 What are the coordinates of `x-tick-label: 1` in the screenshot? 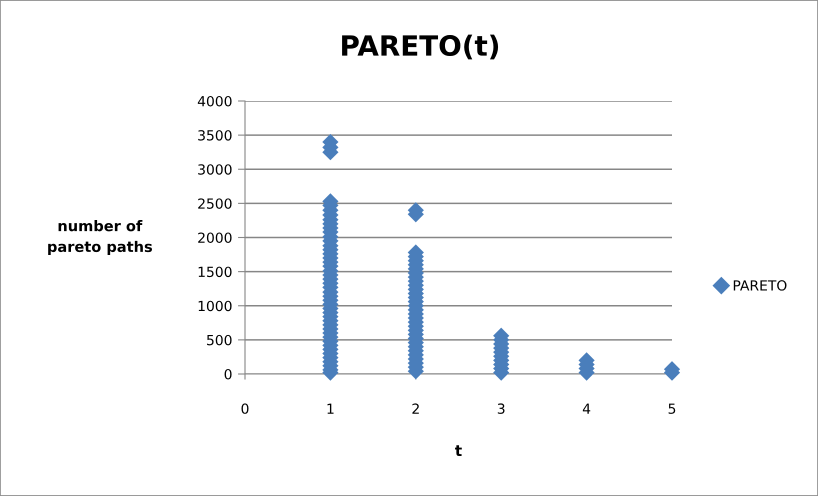 It's located at (331, 409).